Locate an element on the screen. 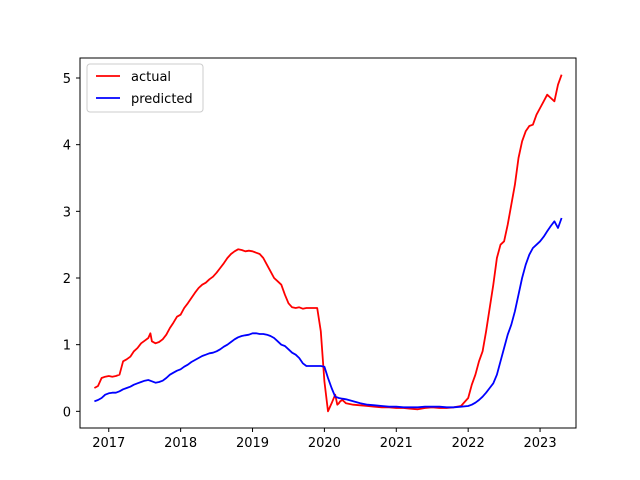 The image size is (640, 480). x-tick-label: 2022 is located at coordinates (468, 443).